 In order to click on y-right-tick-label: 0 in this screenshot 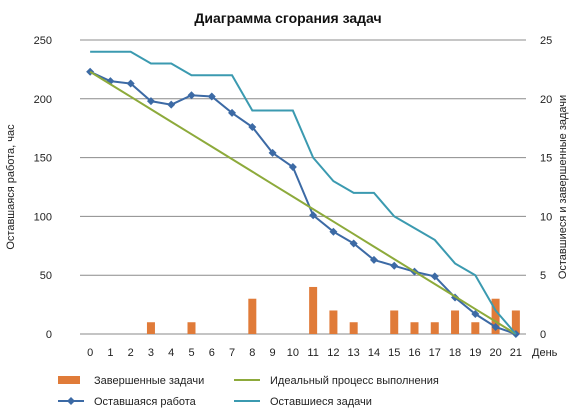, I will do `click(543, 335)`.